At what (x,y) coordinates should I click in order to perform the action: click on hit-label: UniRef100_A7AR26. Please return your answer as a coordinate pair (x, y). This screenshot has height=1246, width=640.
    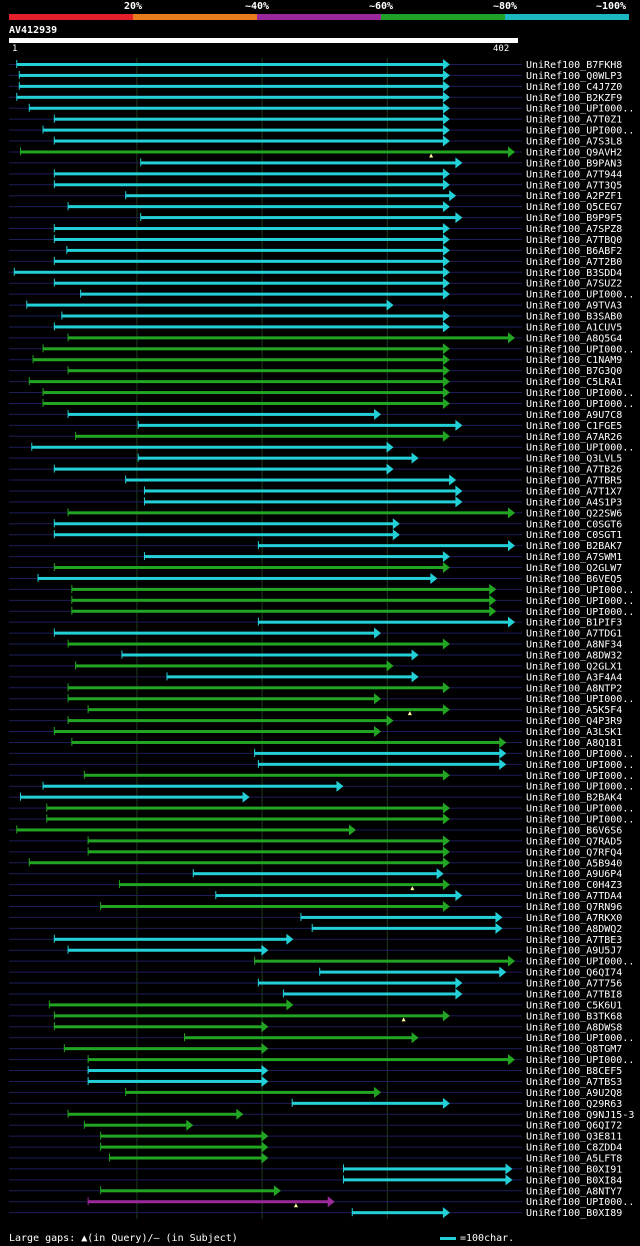
    Looking at the image, I should click on (574, 437).